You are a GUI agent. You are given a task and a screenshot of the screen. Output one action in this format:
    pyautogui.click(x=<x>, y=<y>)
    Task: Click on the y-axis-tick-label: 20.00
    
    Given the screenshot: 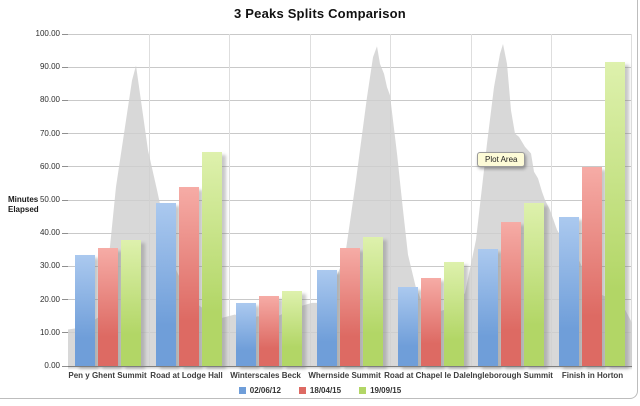 What is the action you would take?
    pyautogui.click(x=49, y=299)
    